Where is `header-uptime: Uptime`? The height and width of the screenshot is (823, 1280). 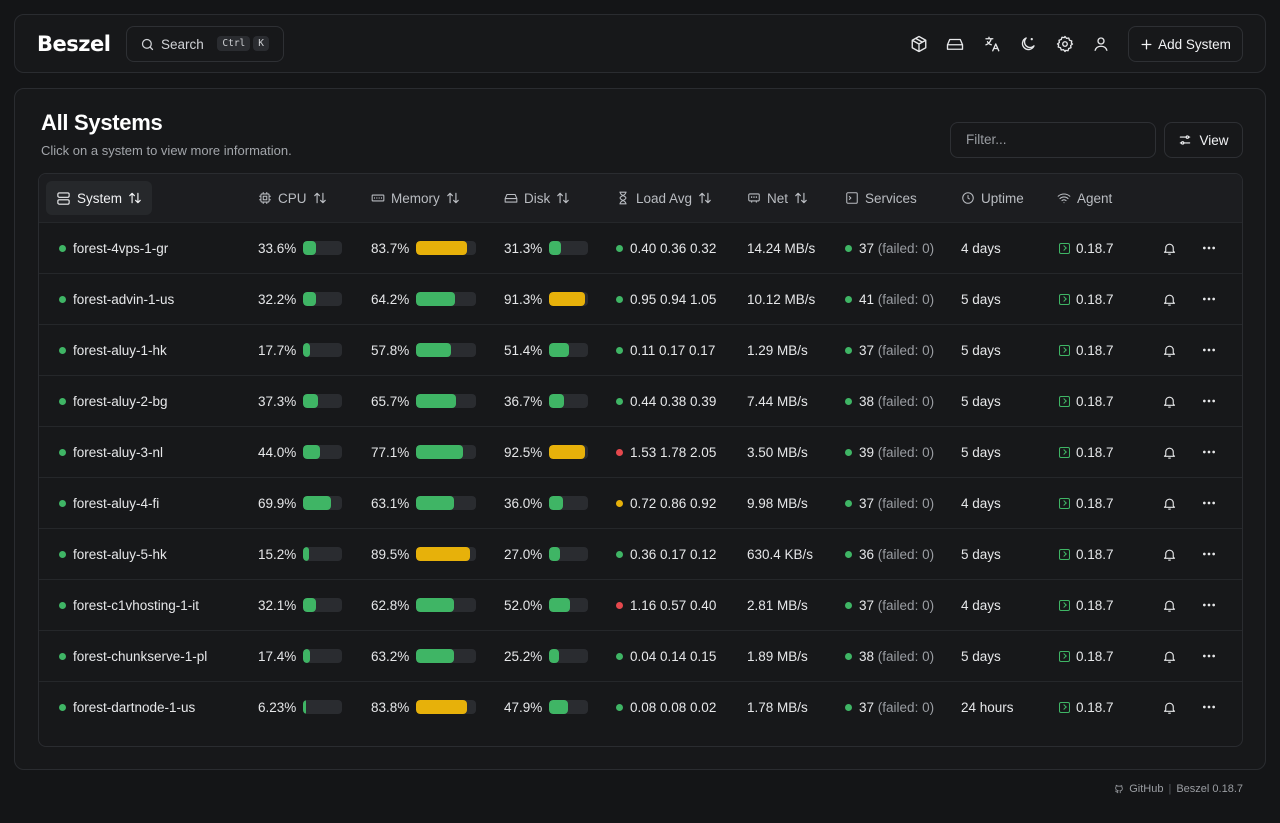
header-uptime: Uptime is located at coordinates (992, 198).